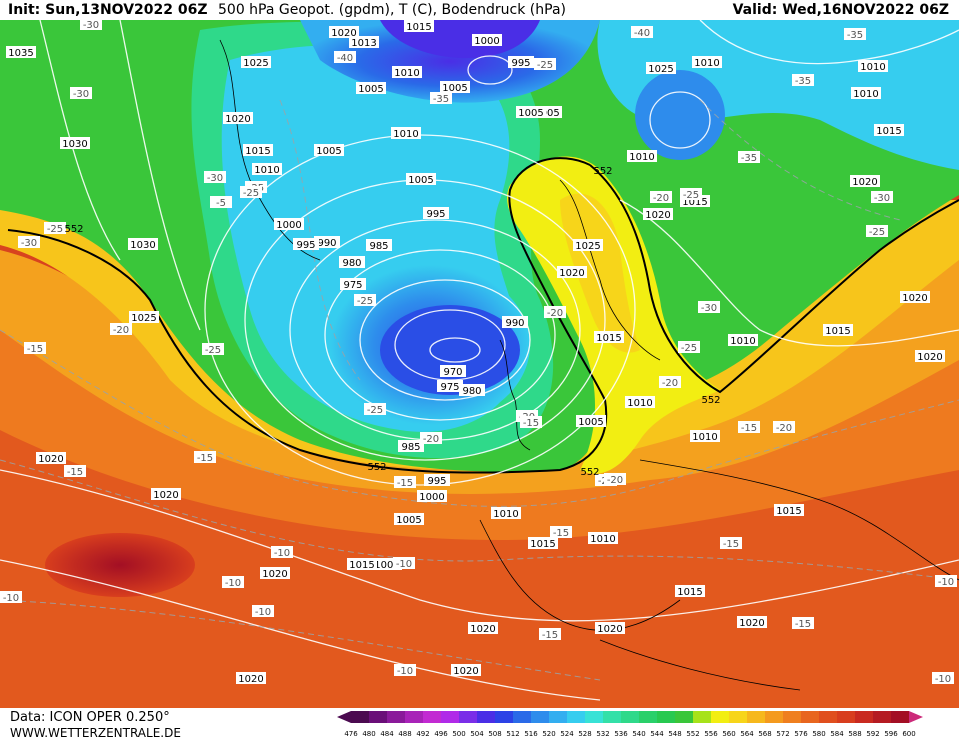  I want to click on colorbar-tick-label: 568, so click(764, 734).